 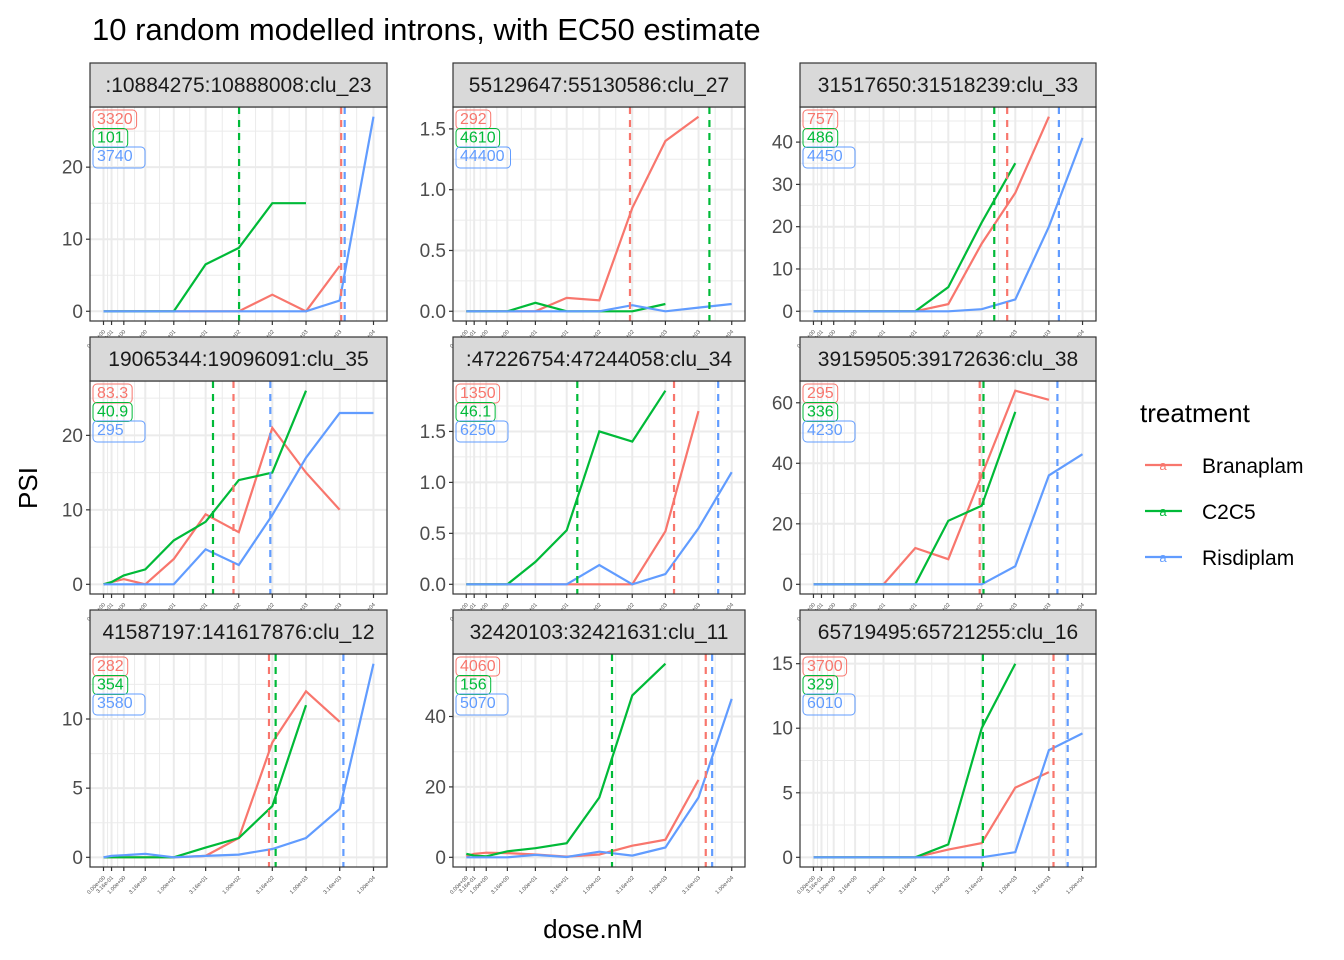 What do you see at coordinates (1248, 558) in the screenshot?
I see `legend-label: Risdiplam` at bounding box center [1248, 558].